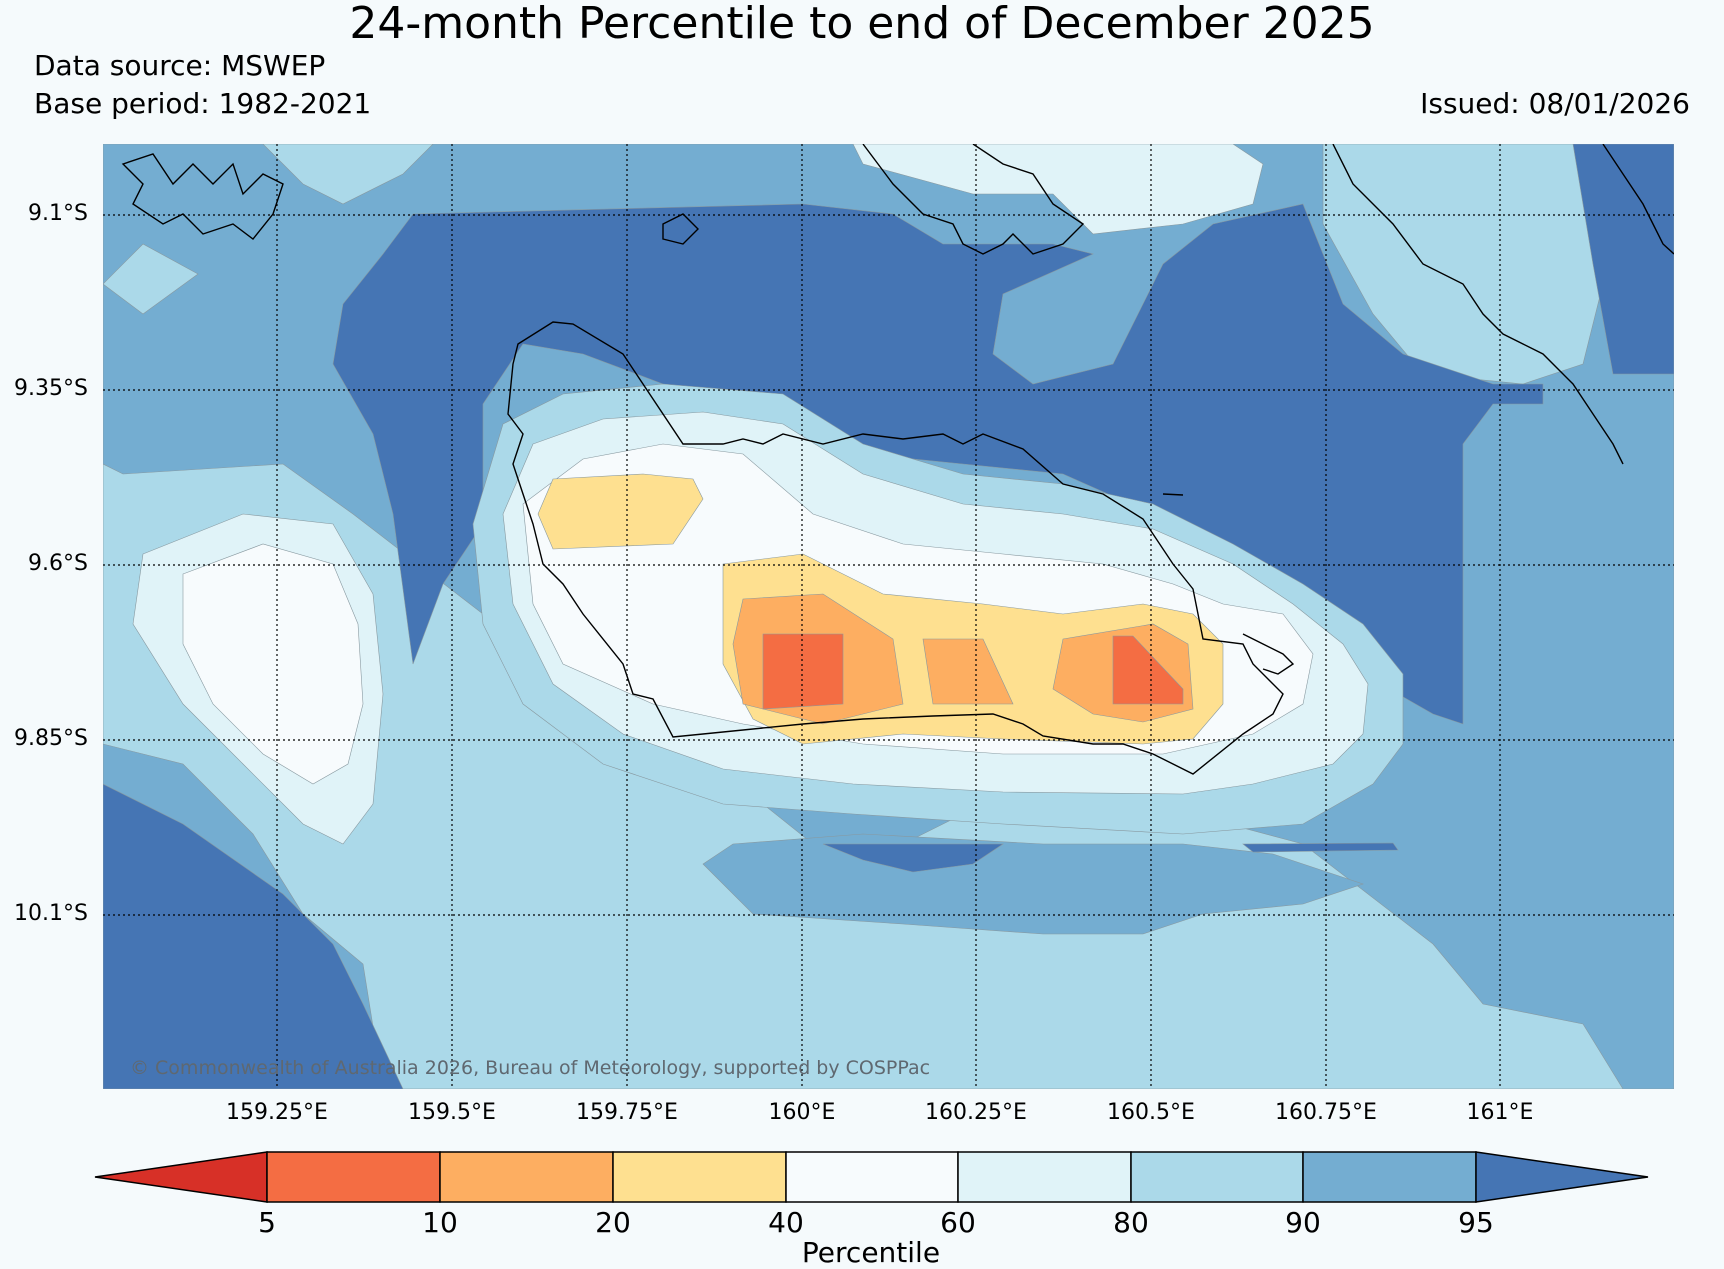  Describe the element at coordinates (58, 213) in the screenshot. I see `lat-label-9.1: 9.1°S` at that location.